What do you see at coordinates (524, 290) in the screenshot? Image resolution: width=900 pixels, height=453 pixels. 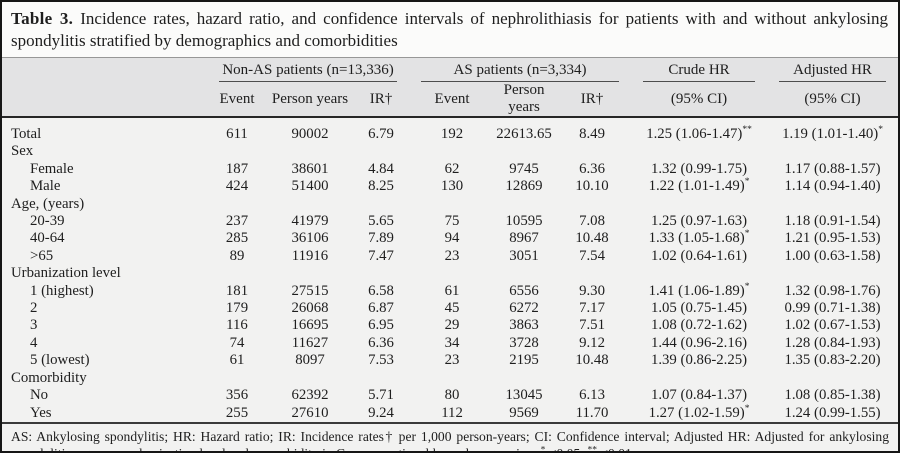 I see `value-cell: 6556` at bounding box center [524, 290].